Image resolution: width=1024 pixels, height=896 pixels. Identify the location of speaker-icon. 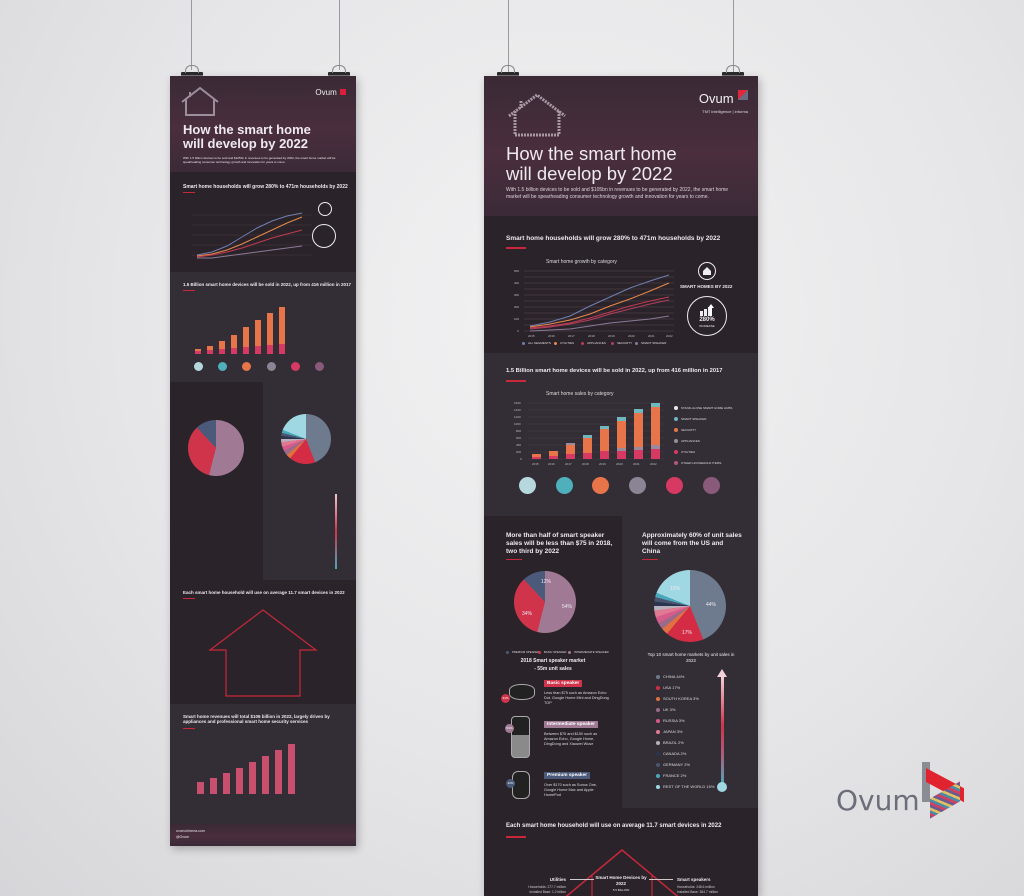
(564, 485).